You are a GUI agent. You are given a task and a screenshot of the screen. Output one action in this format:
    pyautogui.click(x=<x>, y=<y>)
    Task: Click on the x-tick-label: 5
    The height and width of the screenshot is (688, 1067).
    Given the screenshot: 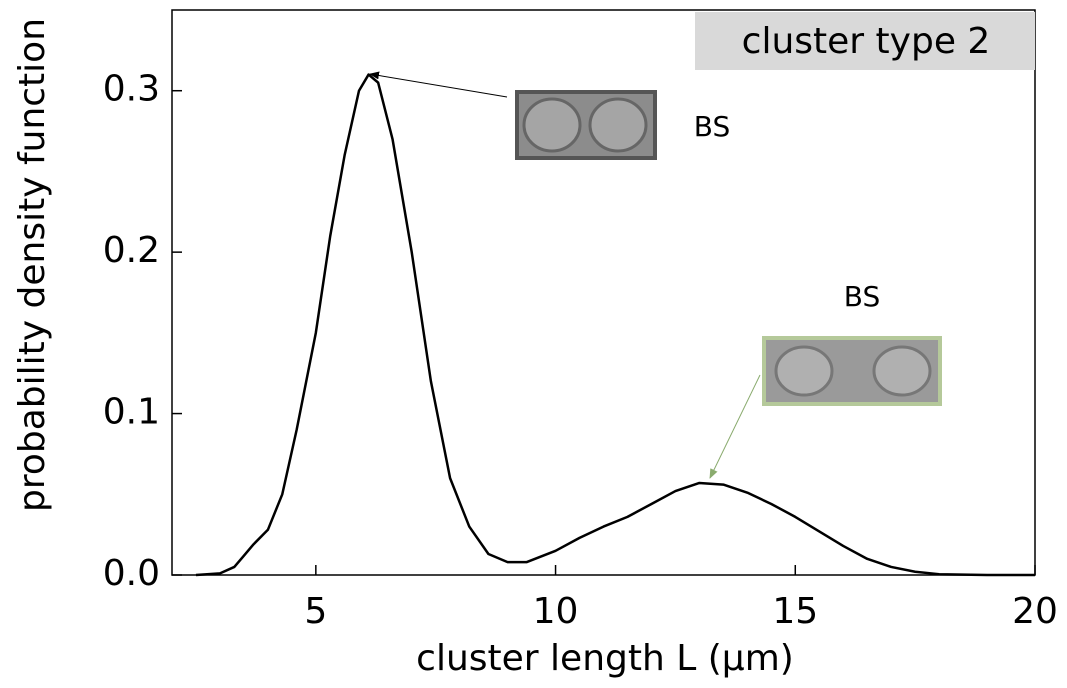 What is the action you would take?
    pyautogui.click(x=315, y=611)
    